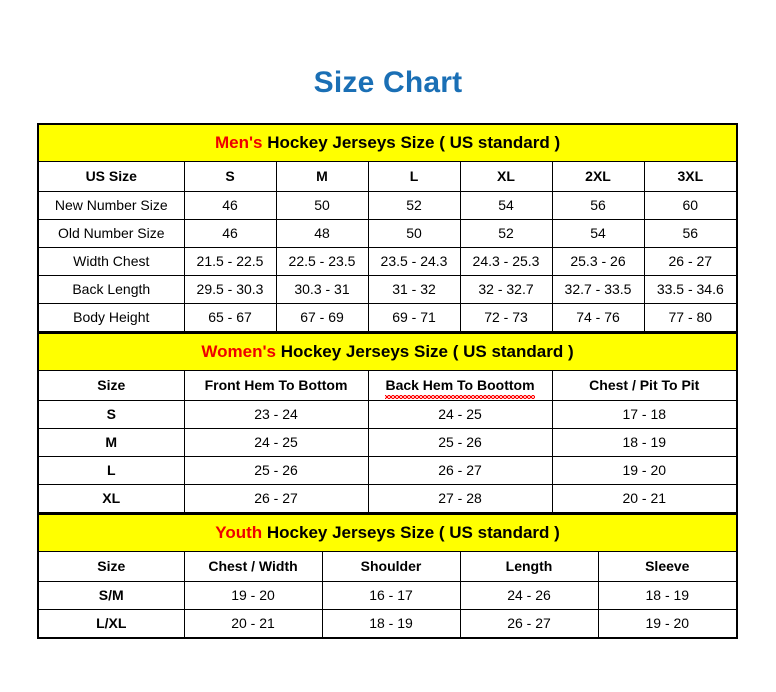 Image resolution: width=776 pixels, height=692 pixels. I want to click on table-row: New Number Size 46 50 52 54 56 60, so click(387, 205).